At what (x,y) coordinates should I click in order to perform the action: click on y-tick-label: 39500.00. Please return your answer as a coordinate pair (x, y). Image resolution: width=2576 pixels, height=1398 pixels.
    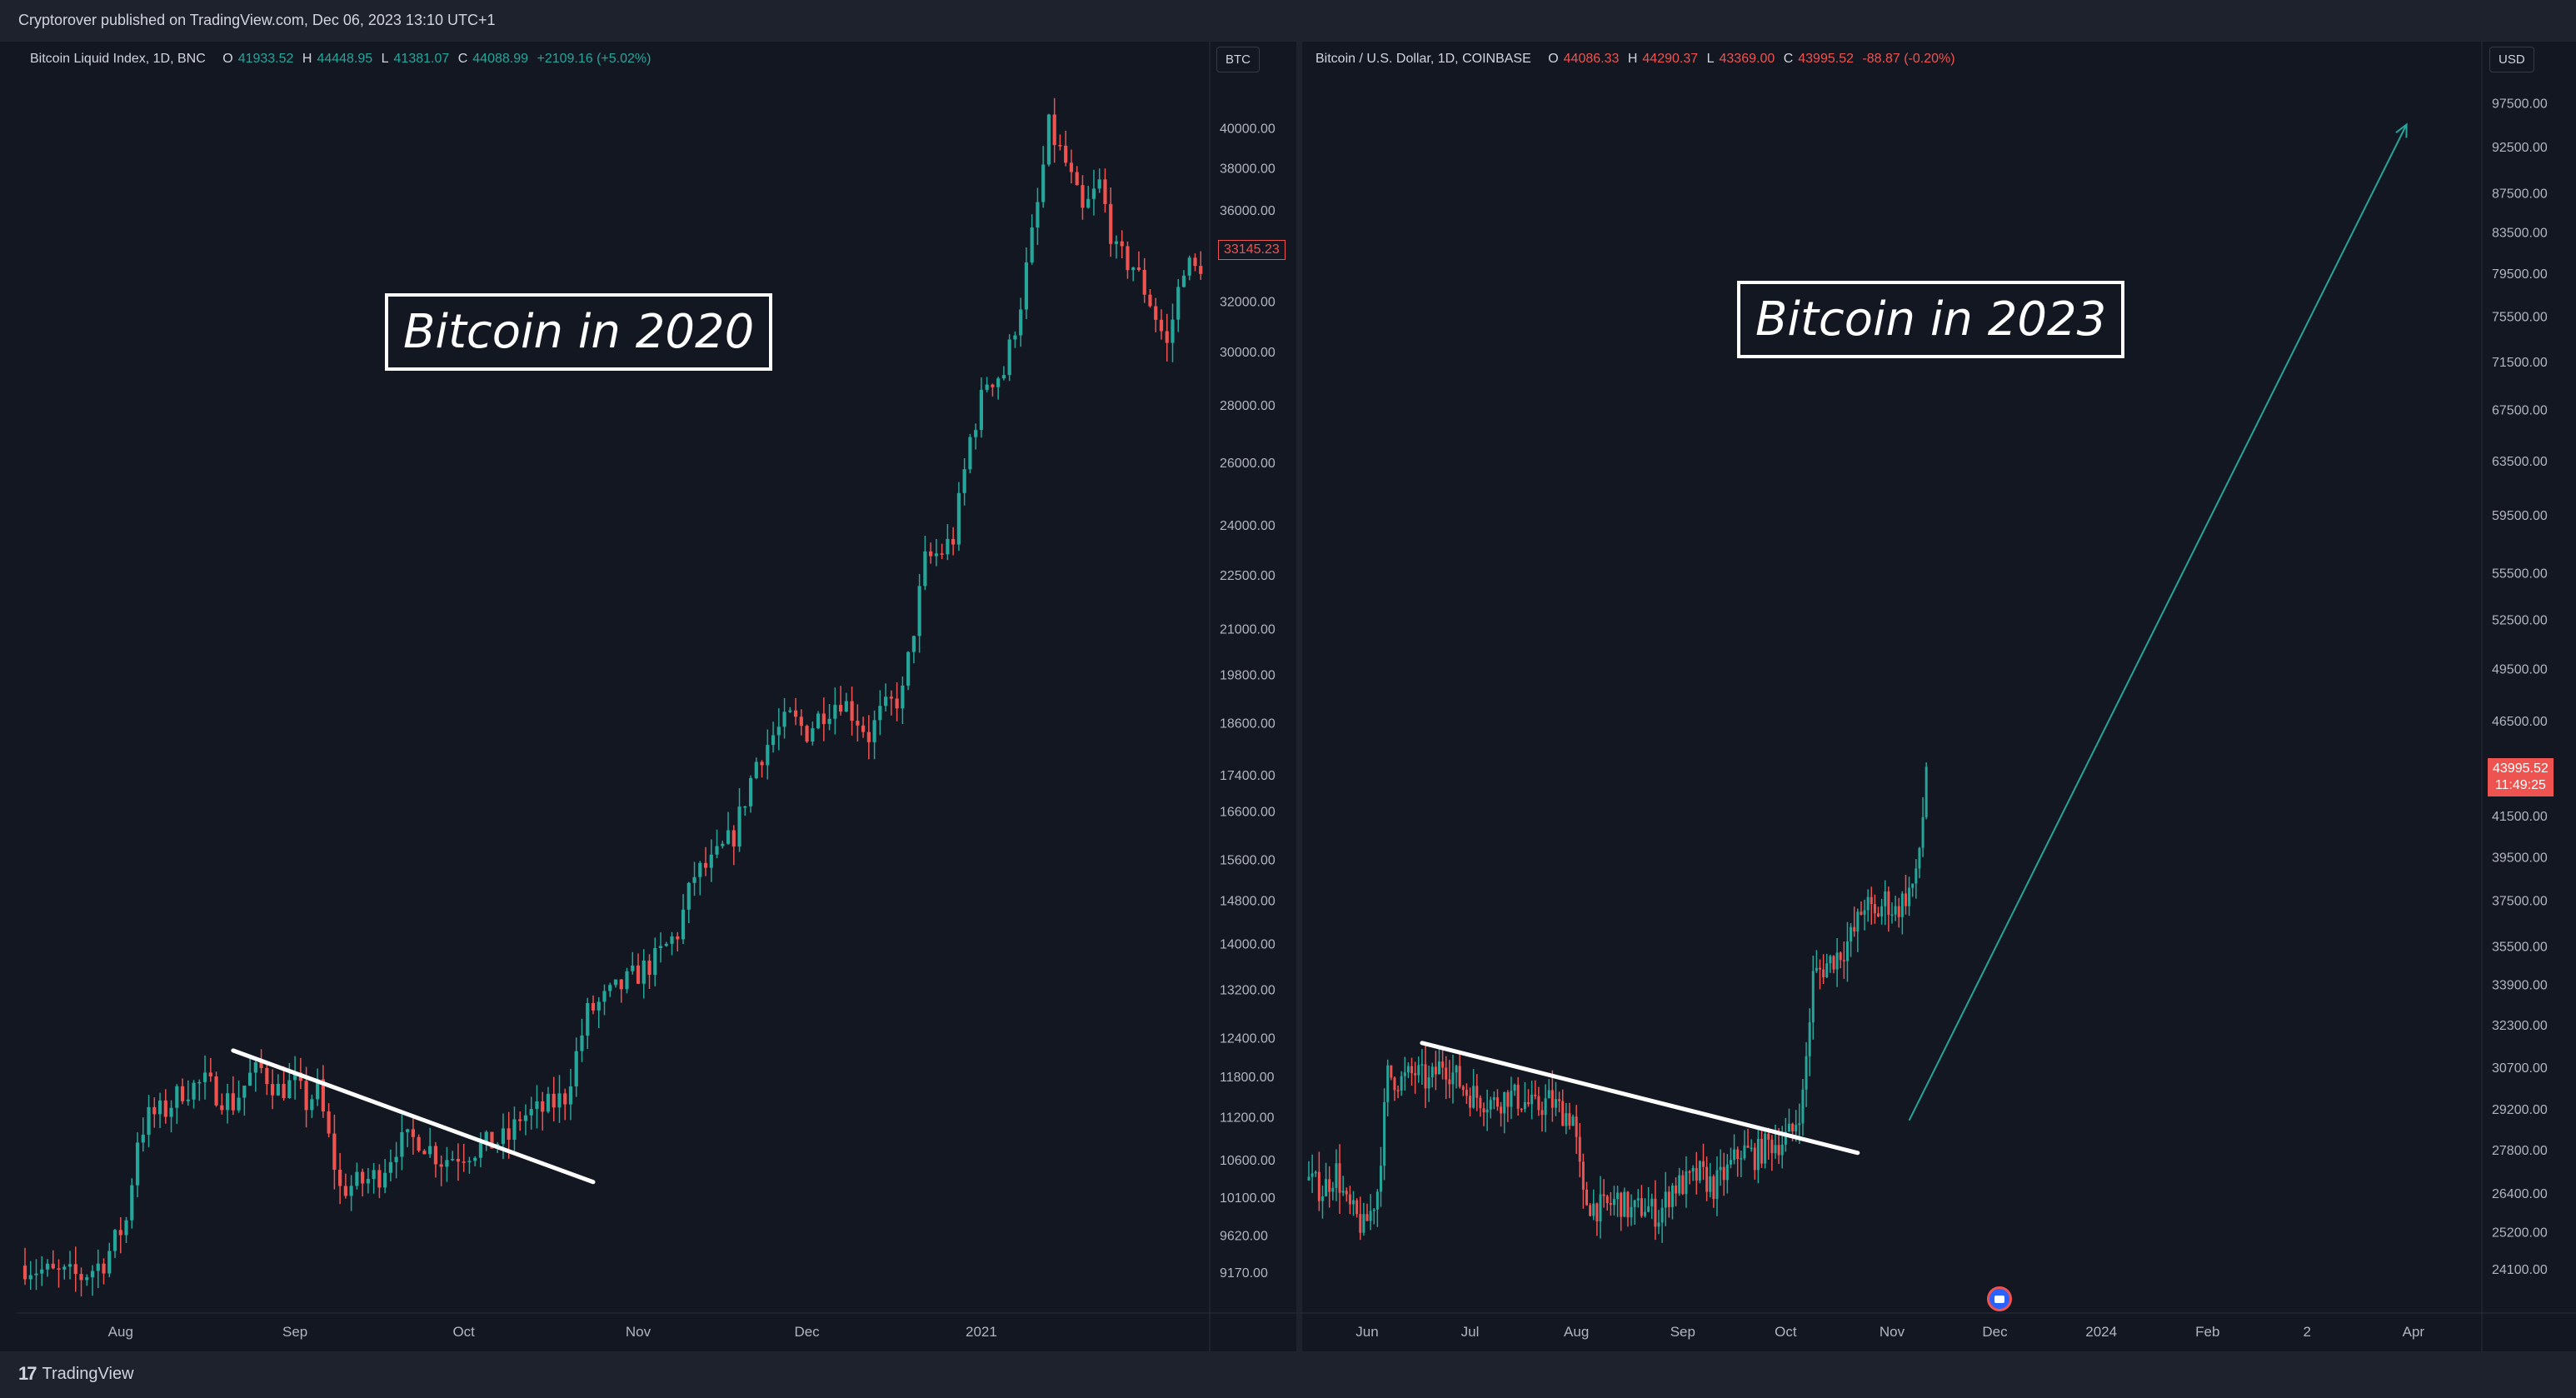
    Looking at the image, I should click on (2520, 858).